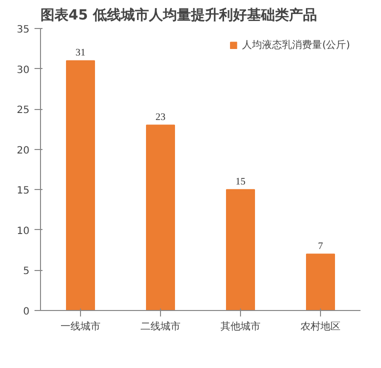  I want to click on x-tick-label: 二线城市, so click(160, 326).